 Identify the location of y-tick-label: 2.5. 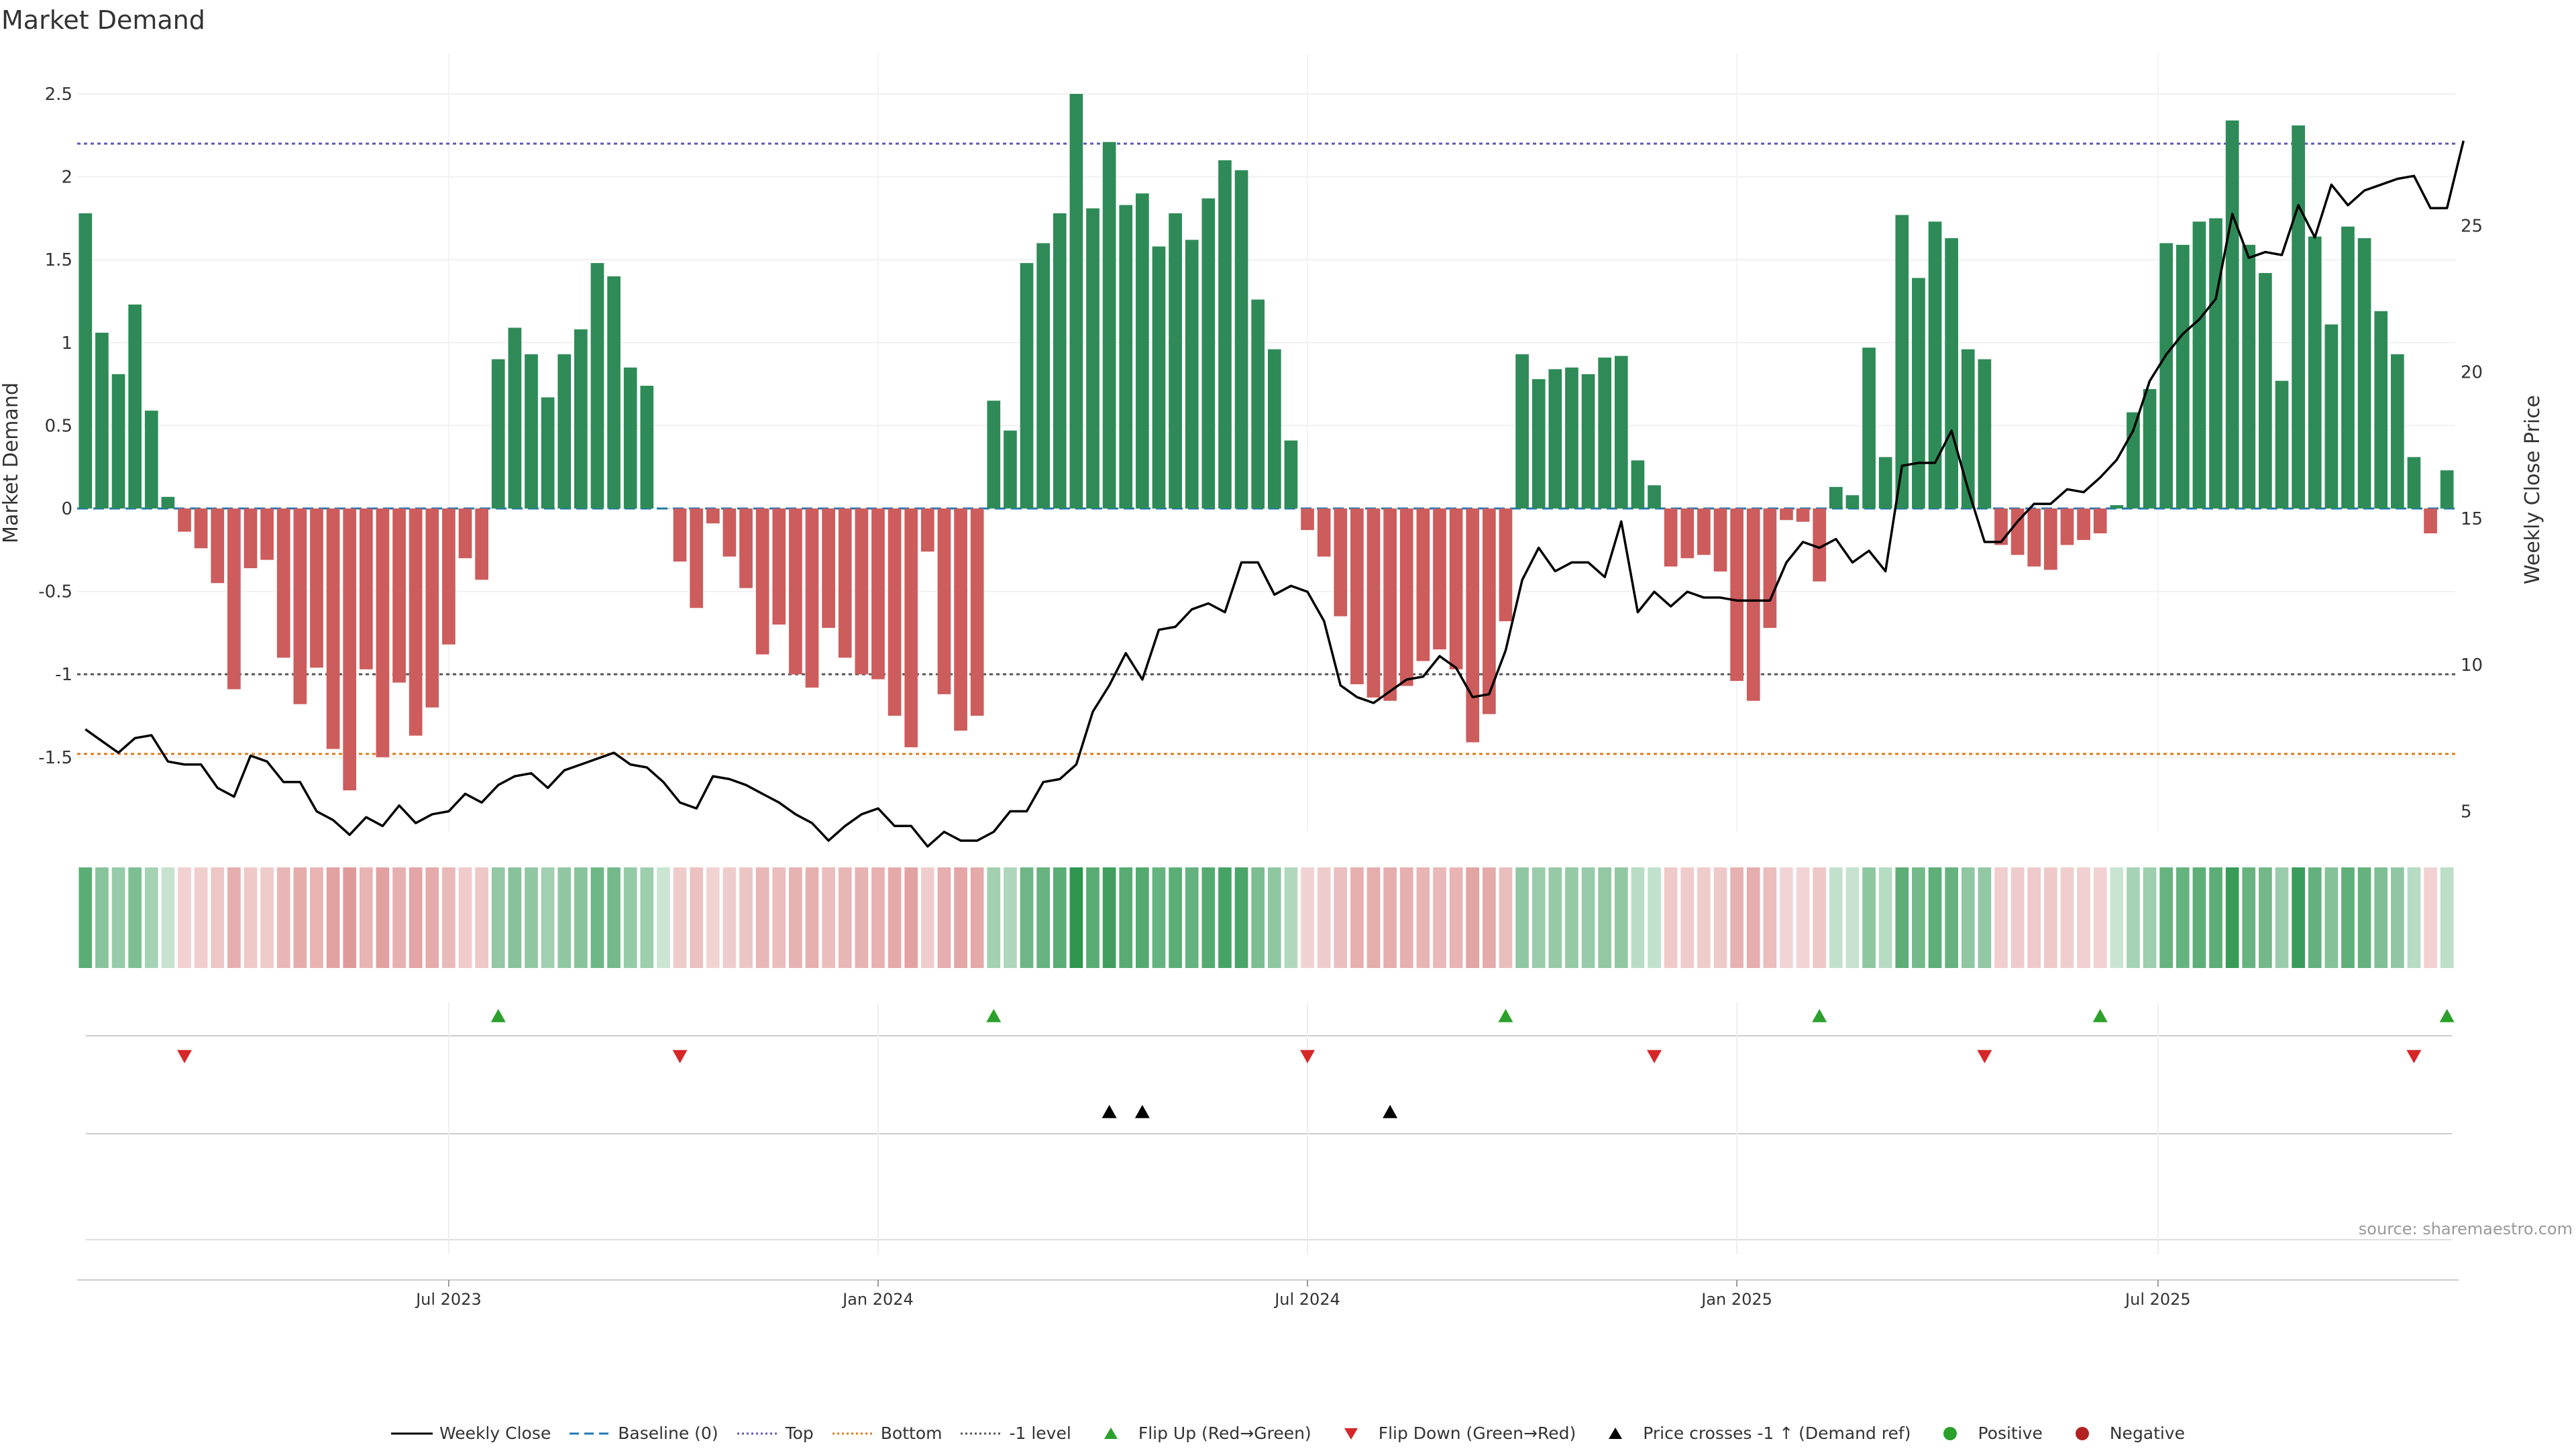
(58, 95).